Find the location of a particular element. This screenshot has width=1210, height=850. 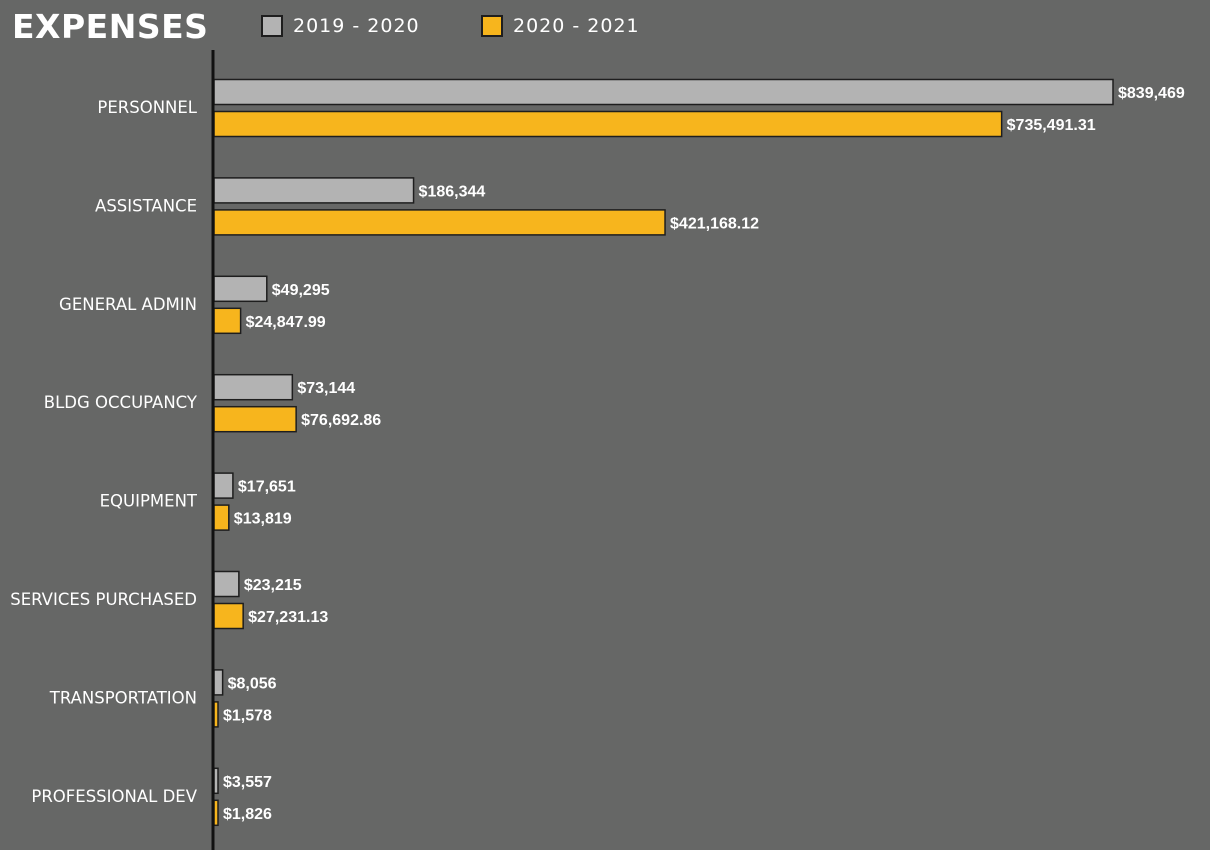

bar-bldg-occupancy-2020-2021 is located at coordinates (255, 419).